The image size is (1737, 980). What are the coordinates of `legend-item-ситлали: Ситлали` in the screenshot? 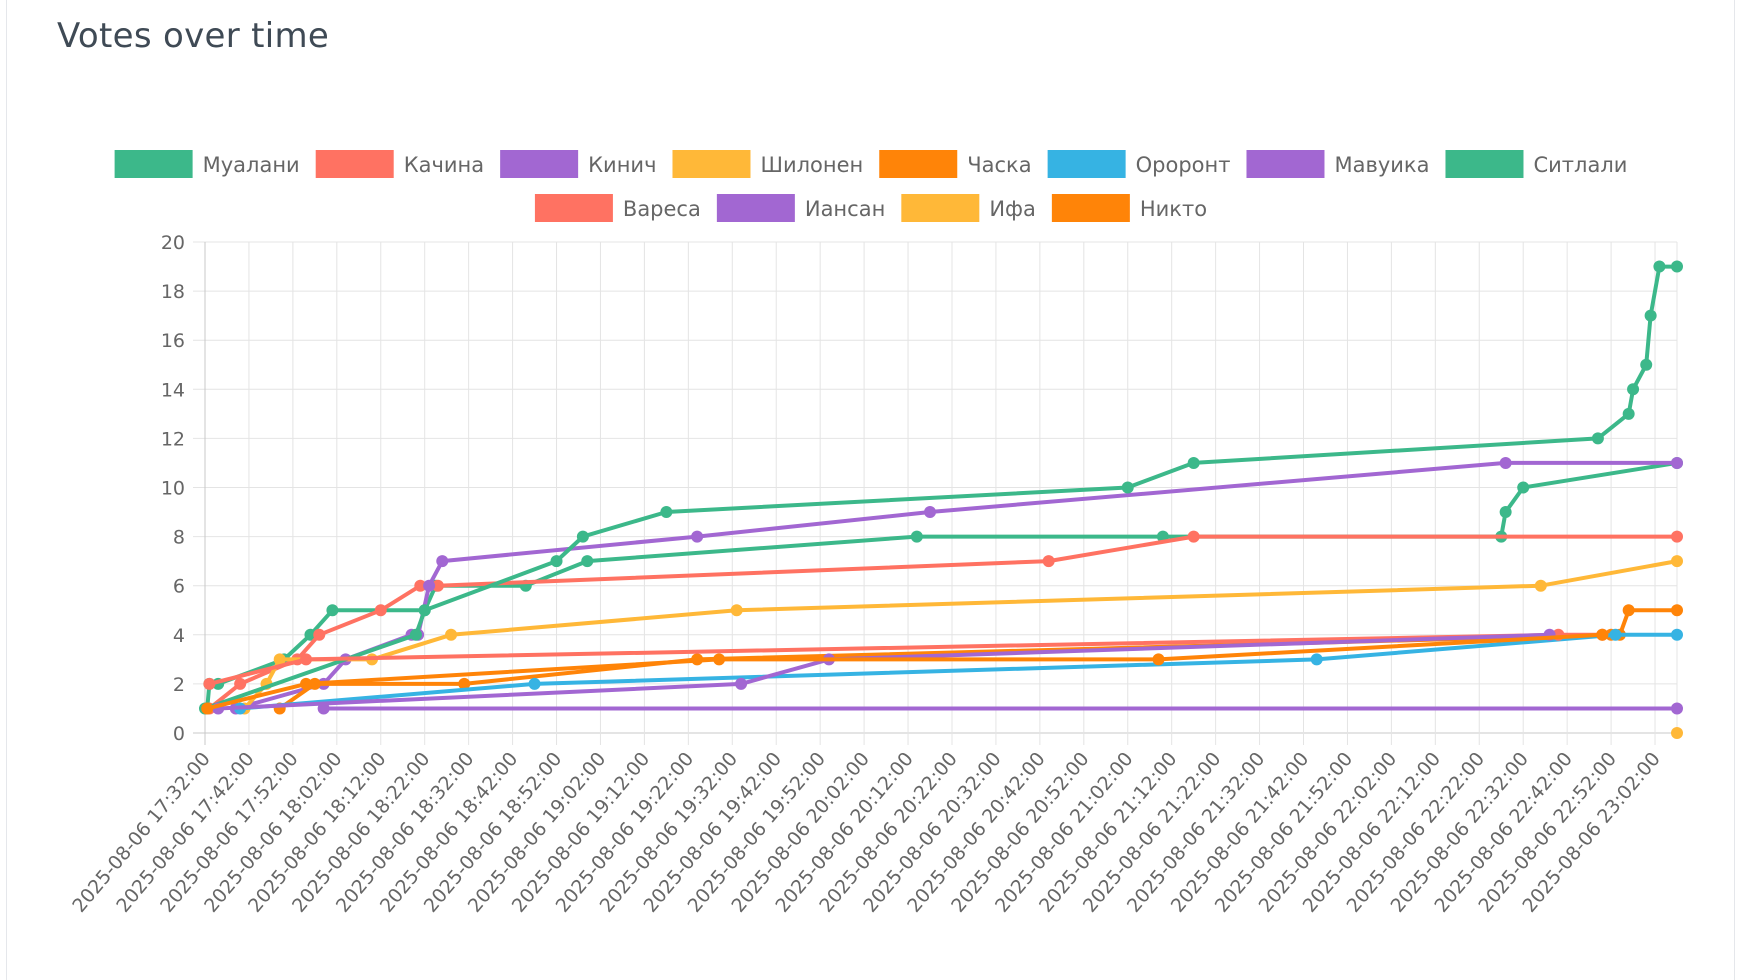 It's located at (1536, 164).